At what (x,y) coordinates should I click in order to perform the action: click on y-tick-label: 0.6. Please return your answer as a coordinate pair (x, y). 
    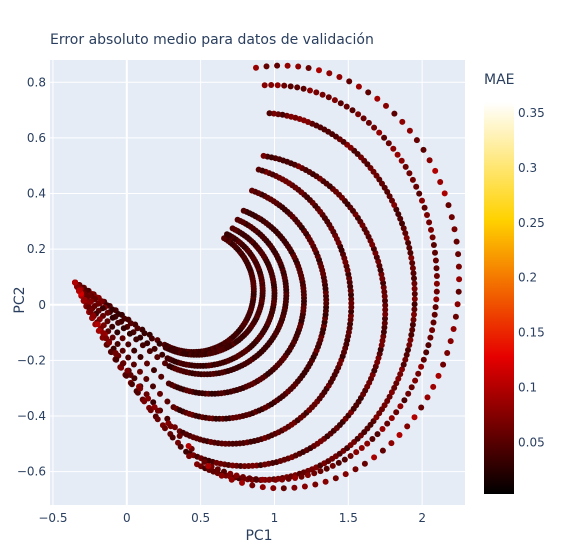
    Looking at the image, I should click on (36, 138).